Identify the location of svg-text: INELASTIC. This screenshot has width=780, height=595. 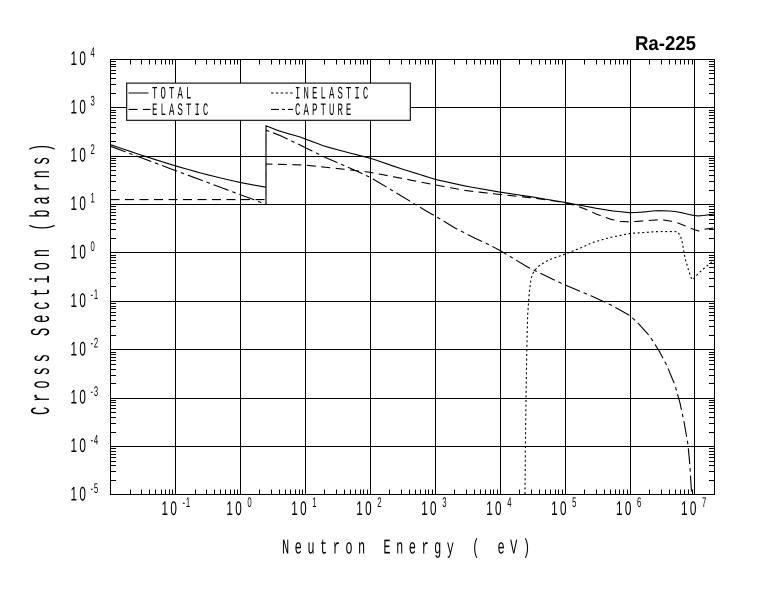
(333, 94).